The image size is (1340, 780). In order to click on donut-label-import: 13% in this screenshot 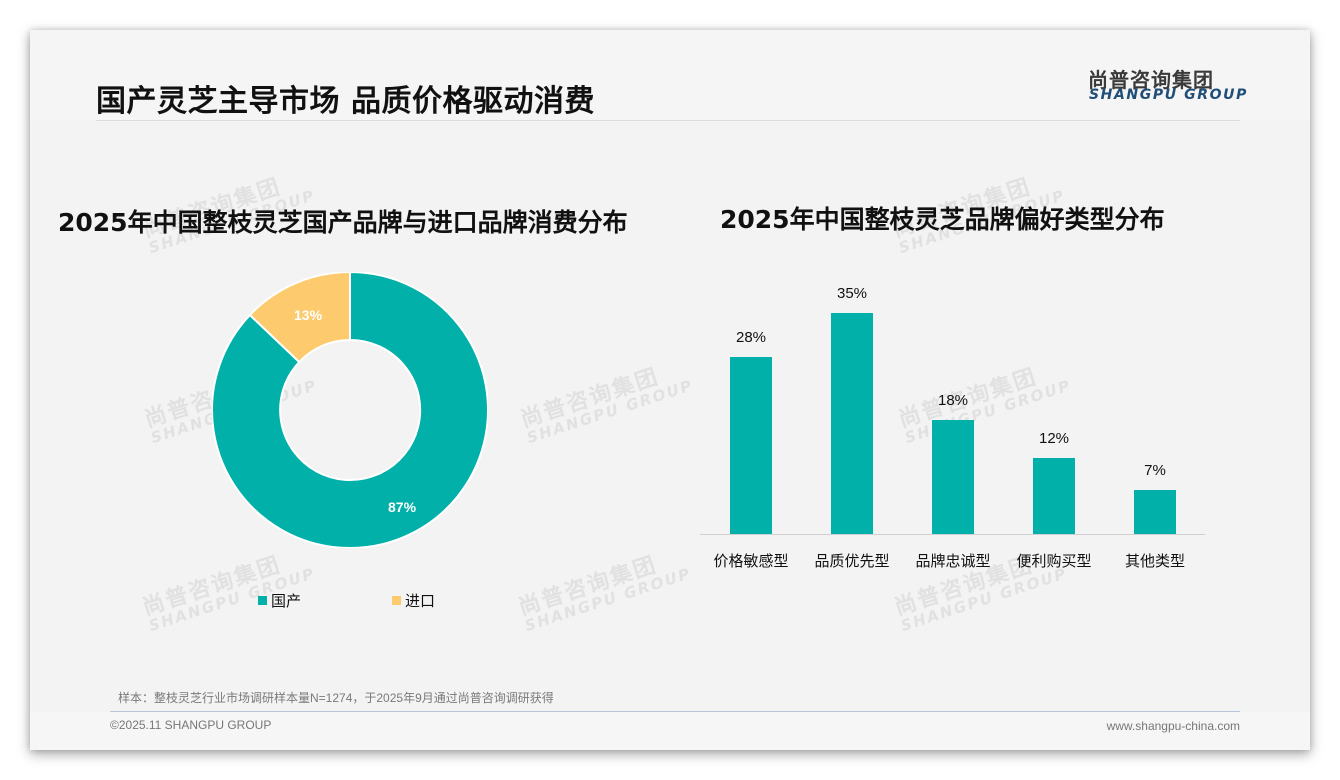, I will do `click(308, 315)`.